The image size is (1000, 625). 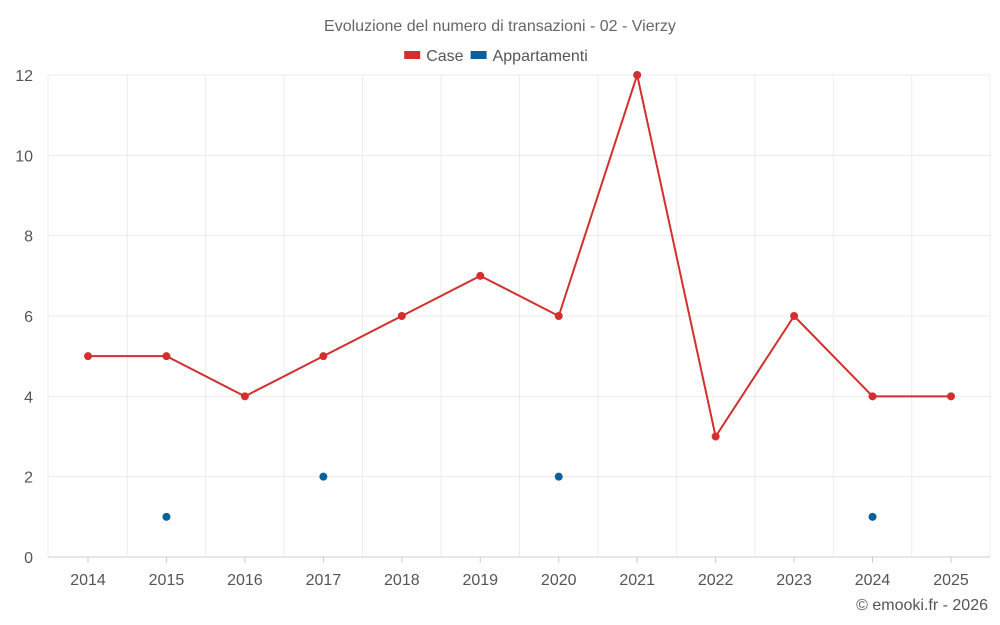 I want to click on legend: Case Appartamenti, so click(x=496, y=56).